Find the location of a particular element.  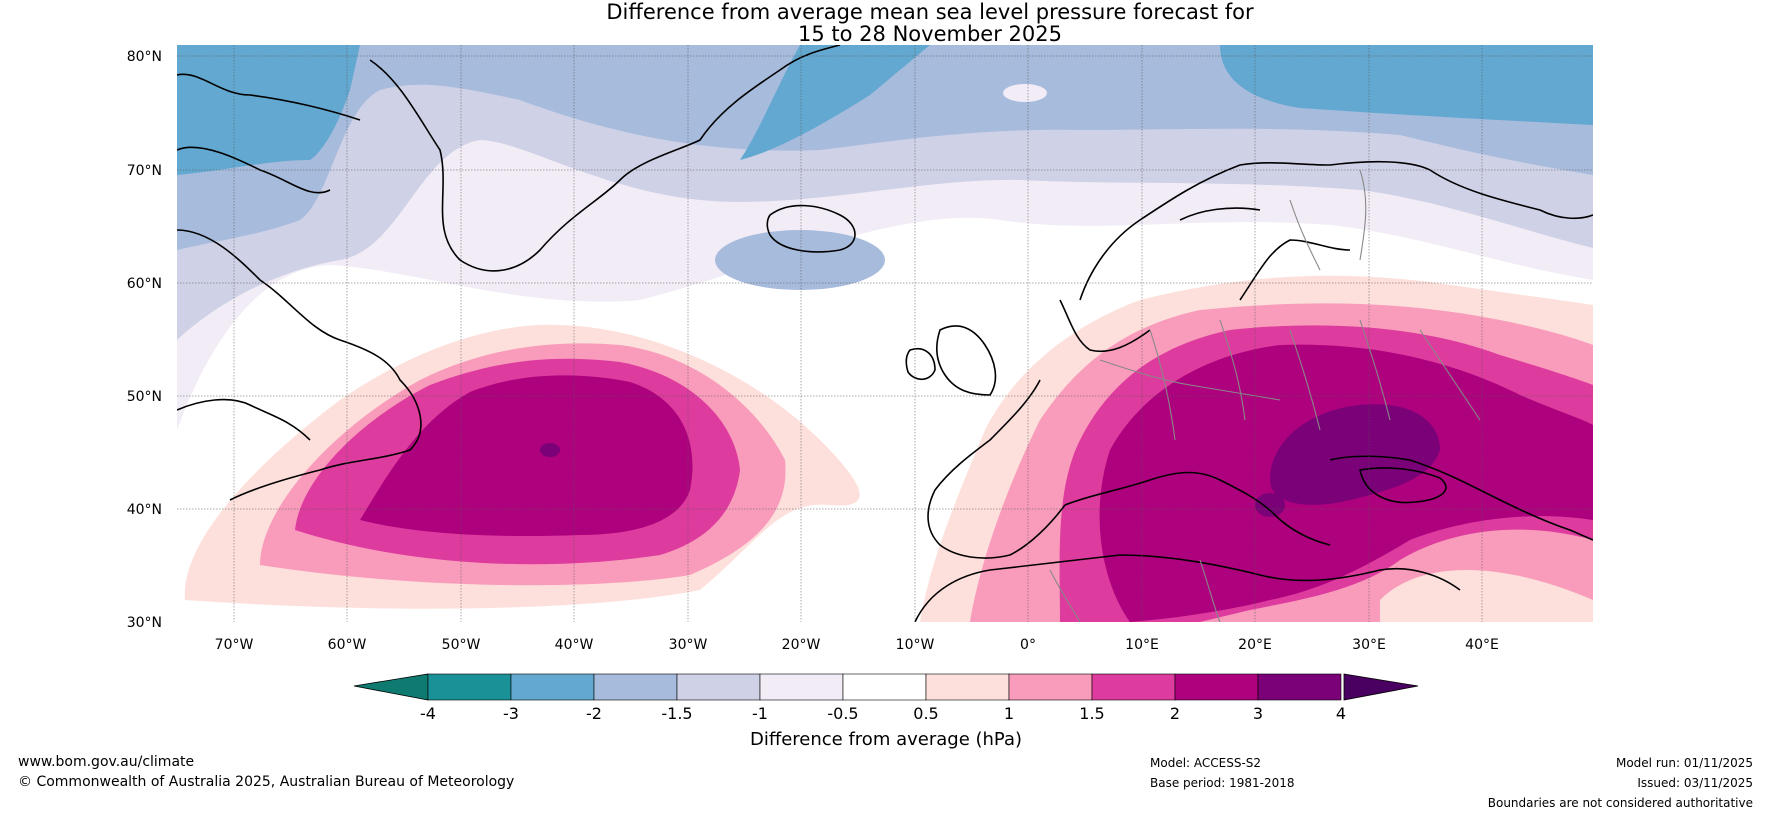

model-run-date: Model run: 01/11/2025 is located at coordinates (1684, 763).